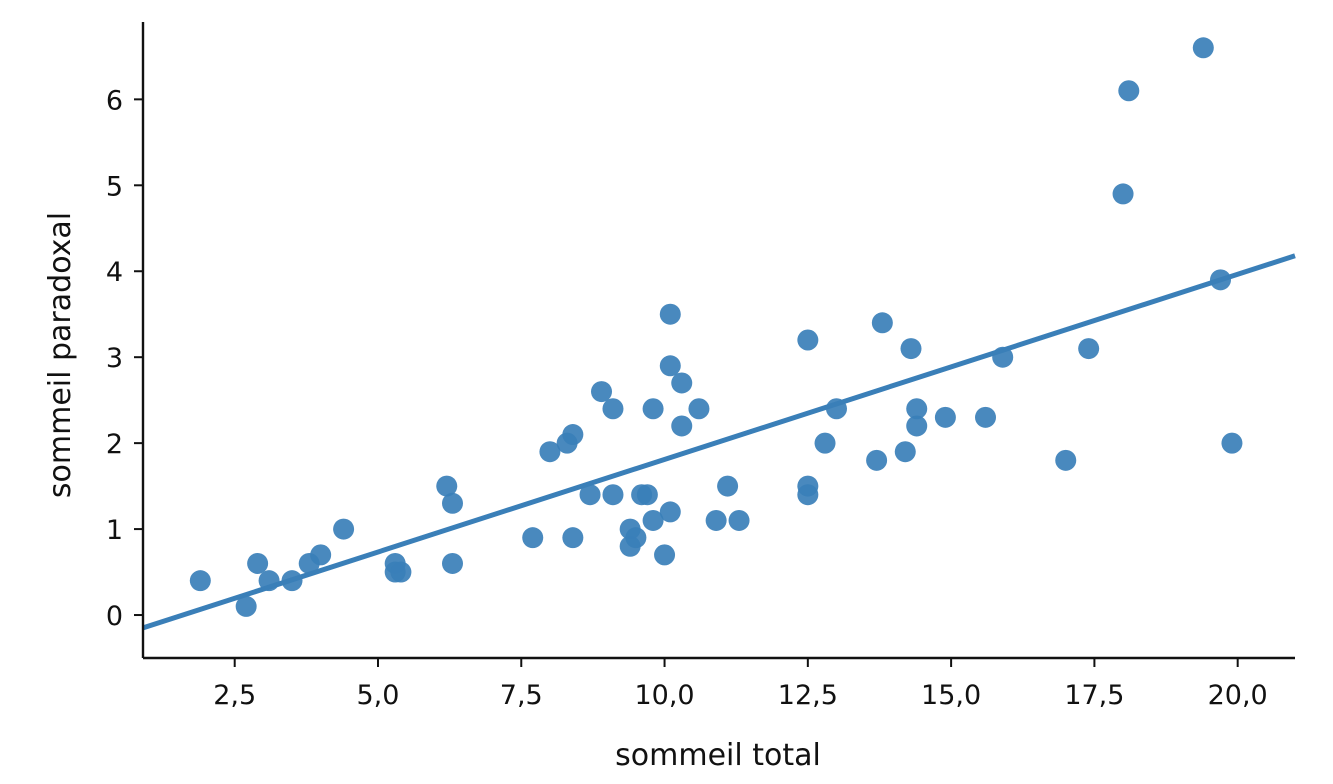 The height and width of the screenshot is (784, 1333). I want to click on x-tick-label: 12,5, so click(808, 695).